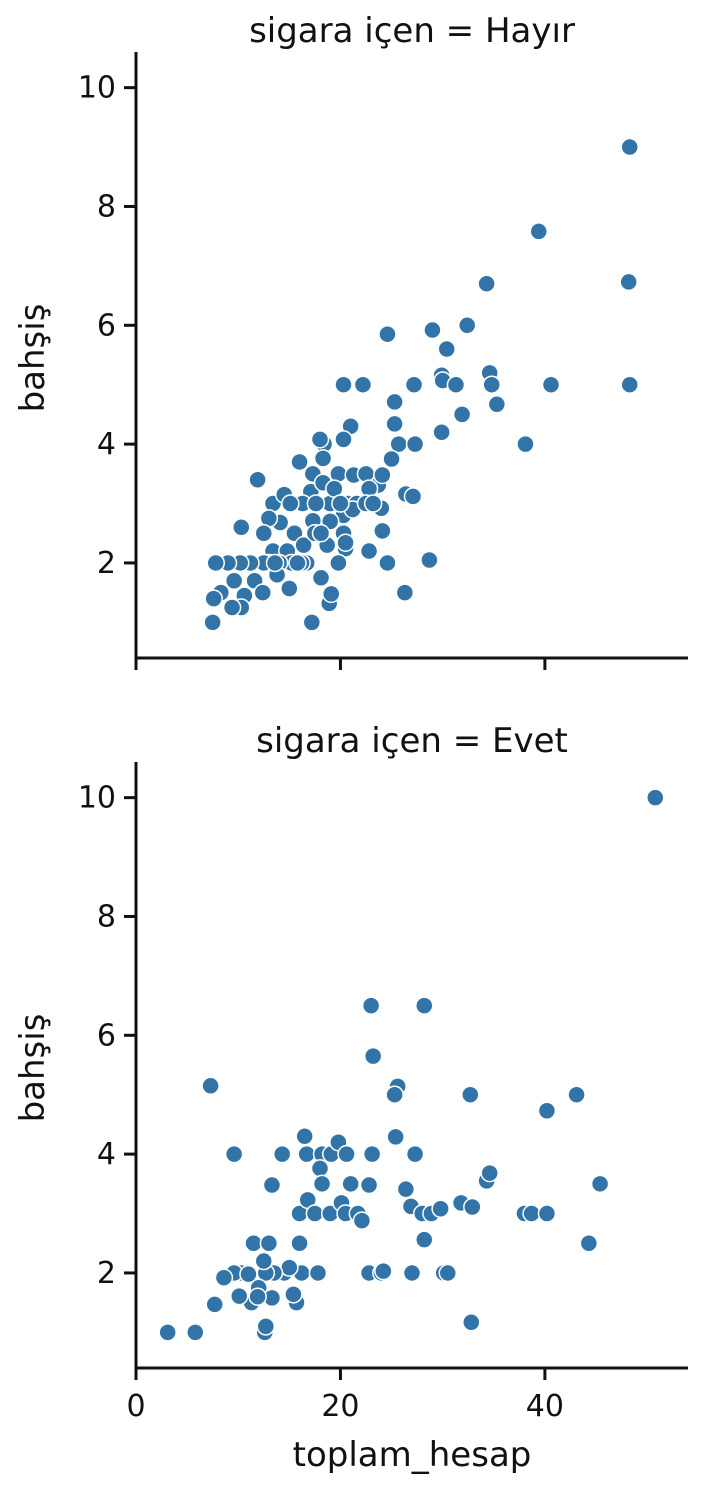 The height and width of the screenshot is (1488, 720). What do you see at coordinates (33, 358) in the screenshot?
I see `y-axis-label: bahşiş` at bounding box center [33, 358].